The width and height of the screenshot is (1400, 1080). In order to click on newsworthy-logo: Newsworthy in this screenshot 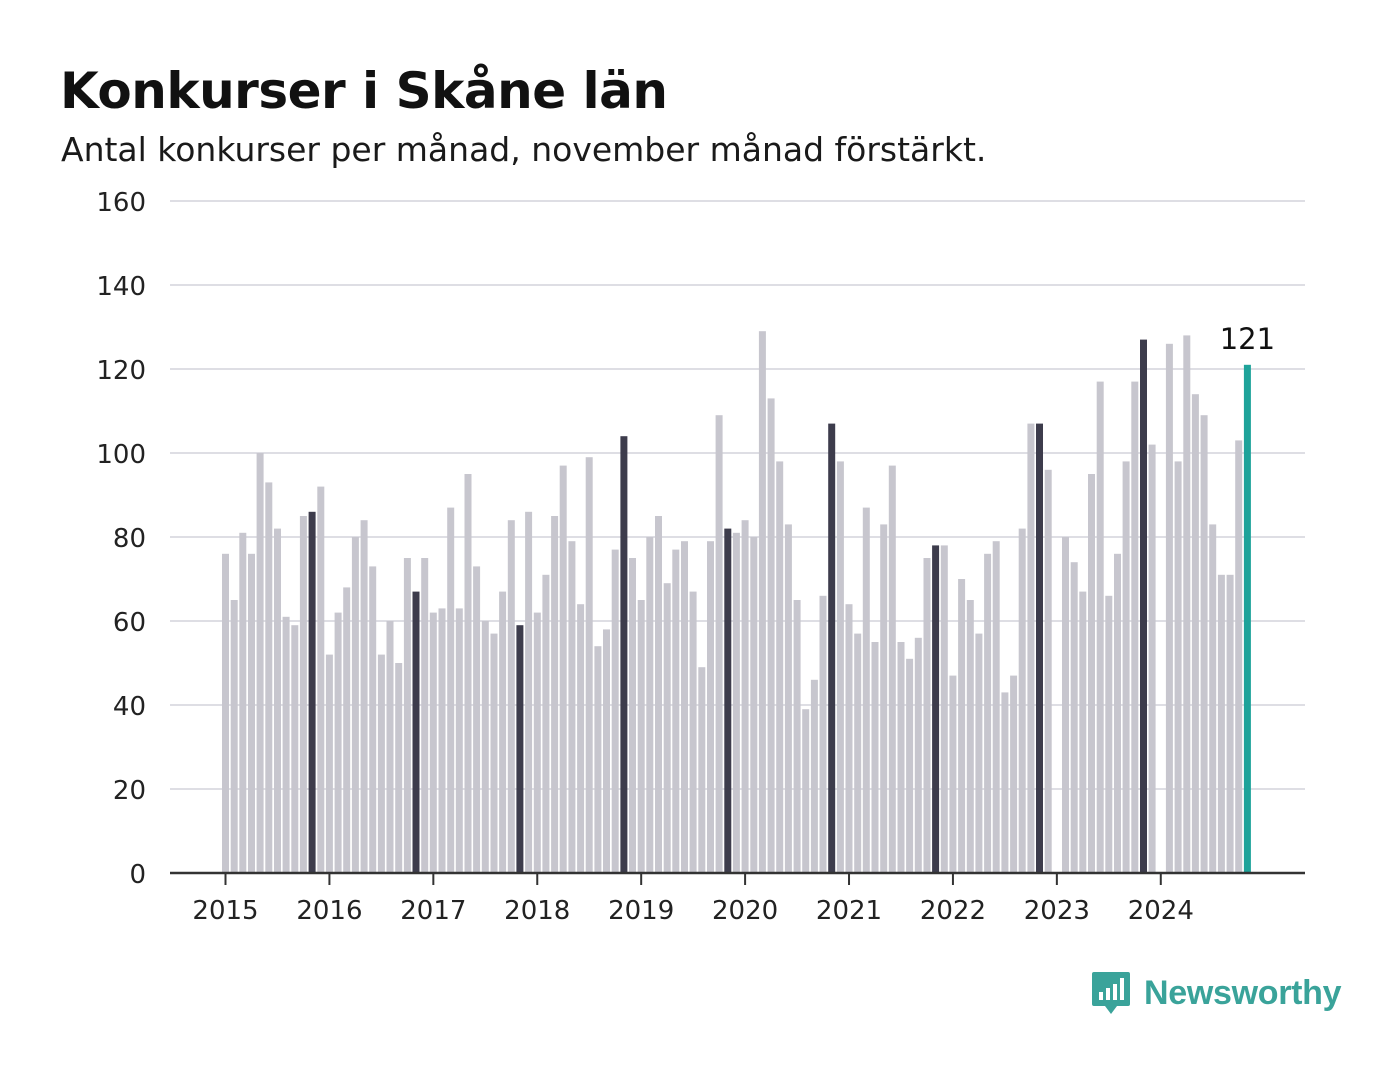, I will do `click(1216, 993)`.